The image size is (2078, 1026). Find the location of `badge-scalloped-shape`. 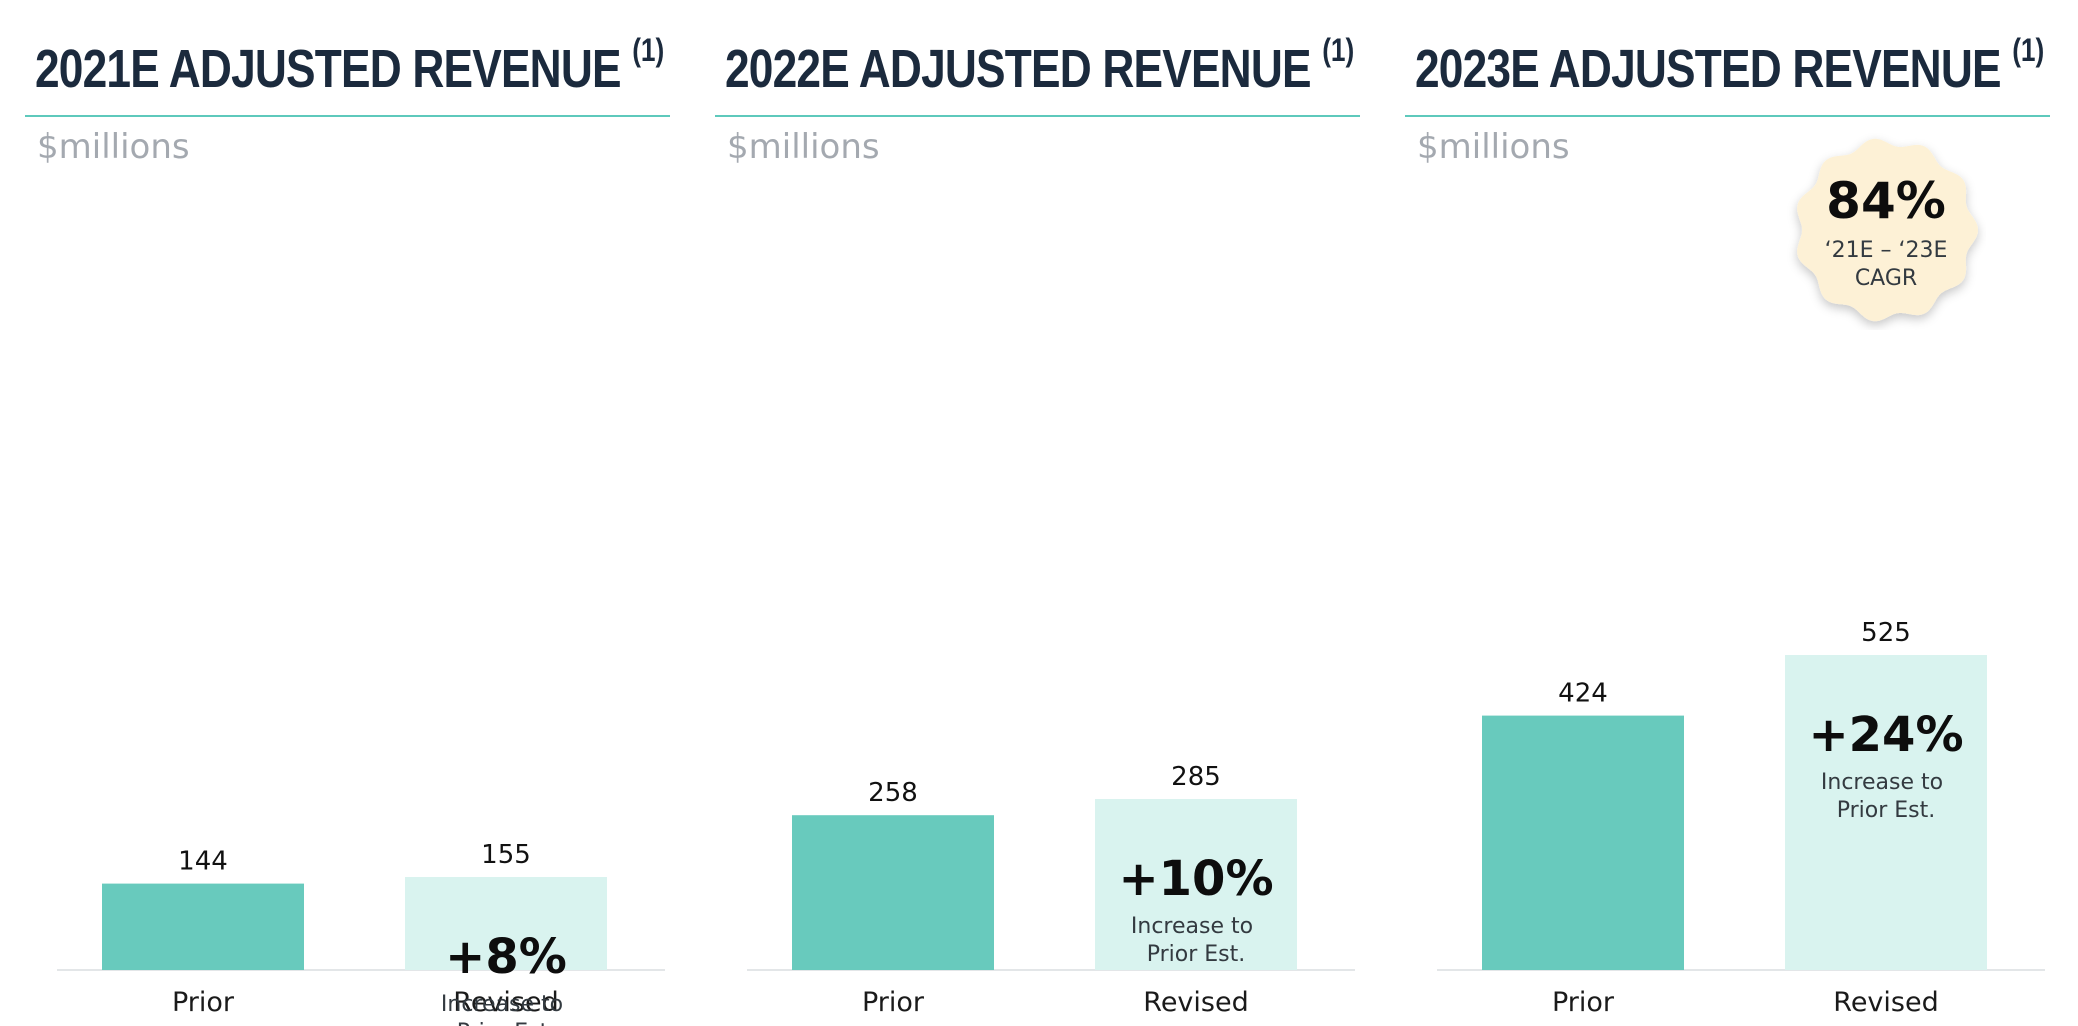

badge-scalloped-shape is located at coordinates (1887, 230).